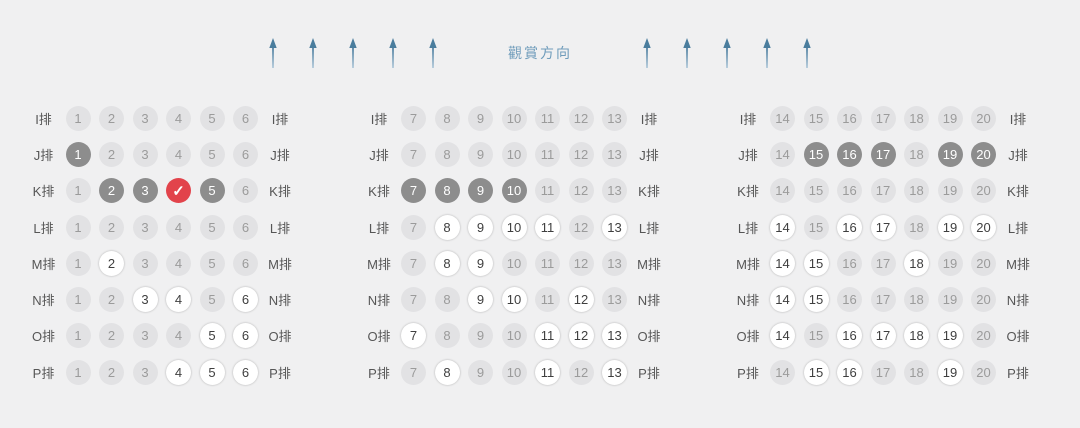 The image size is (1080, 428). What do you see at coordinates (78, 191) in the screenshot?
I see `seat-K-1: 1` at bounding box center [78, 191].